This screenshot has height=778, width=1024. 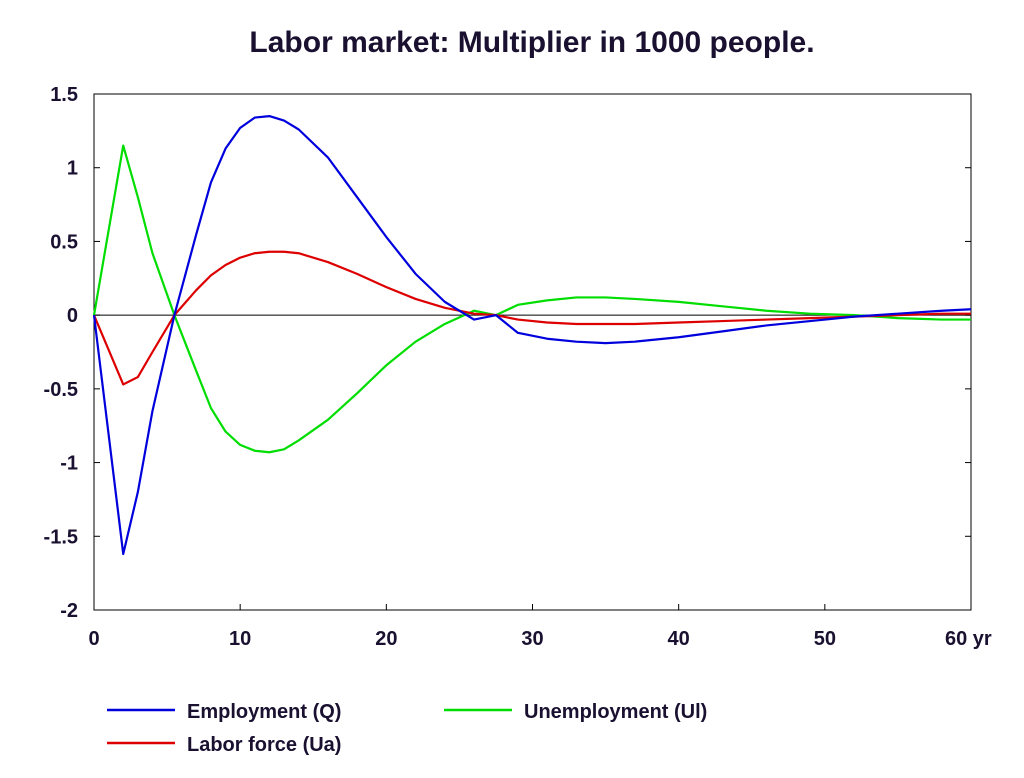 I want to click on x-tick-label: 50, so click(x=825, y=639).